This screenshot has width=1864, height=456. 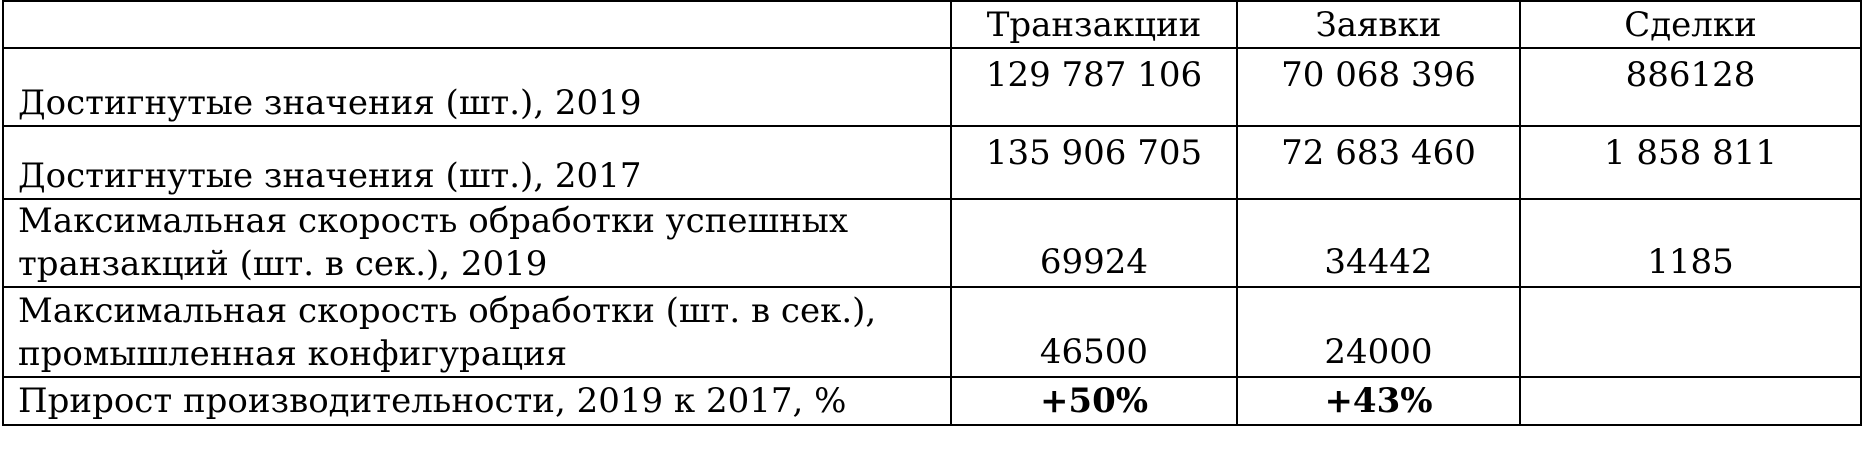 I want to click on cell-transactions: 129 787 106, so click(x=1094, y=87).